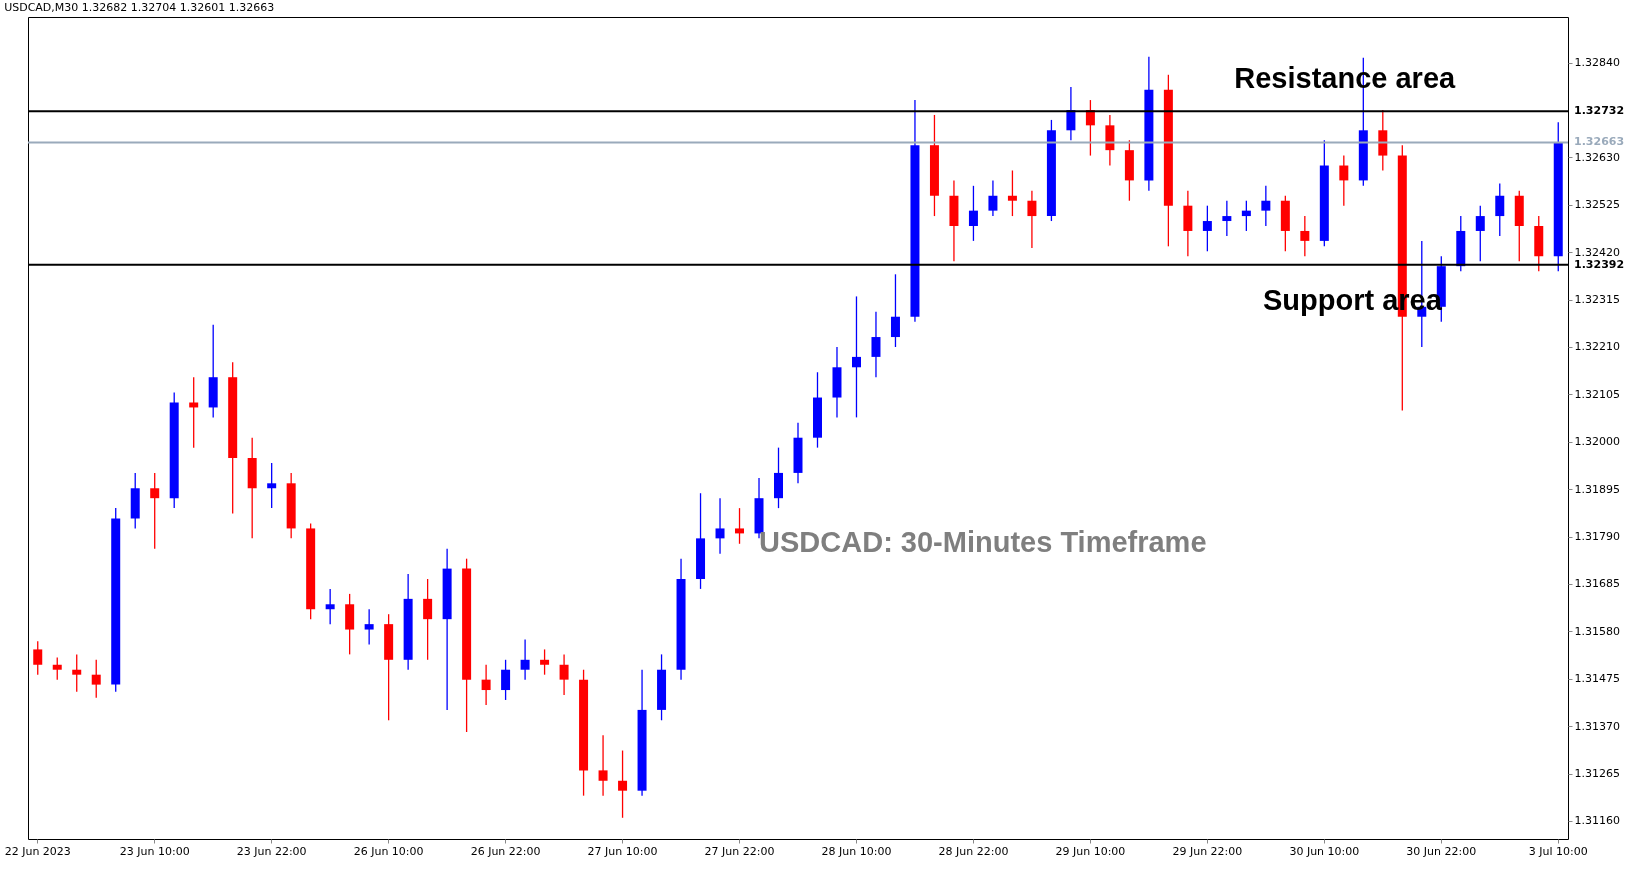  What do you see at coordinates (973, 851) in the screenshot?
I see `x-tick-label: 28 Jun 22:00` at bounding box center [973, 851].